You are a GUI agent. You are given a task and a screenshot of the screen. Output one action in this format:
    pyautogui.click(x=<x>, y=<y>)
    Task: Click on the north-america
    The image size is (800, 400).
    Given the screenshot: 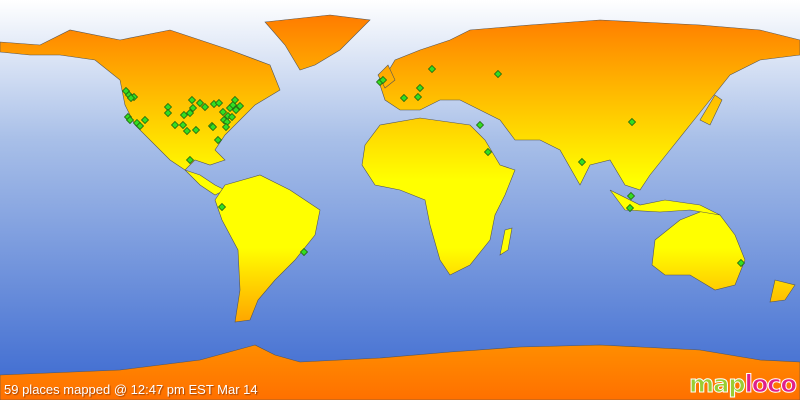 What is the action you would take?
    pyautogui.click(x=140, y=100)
    